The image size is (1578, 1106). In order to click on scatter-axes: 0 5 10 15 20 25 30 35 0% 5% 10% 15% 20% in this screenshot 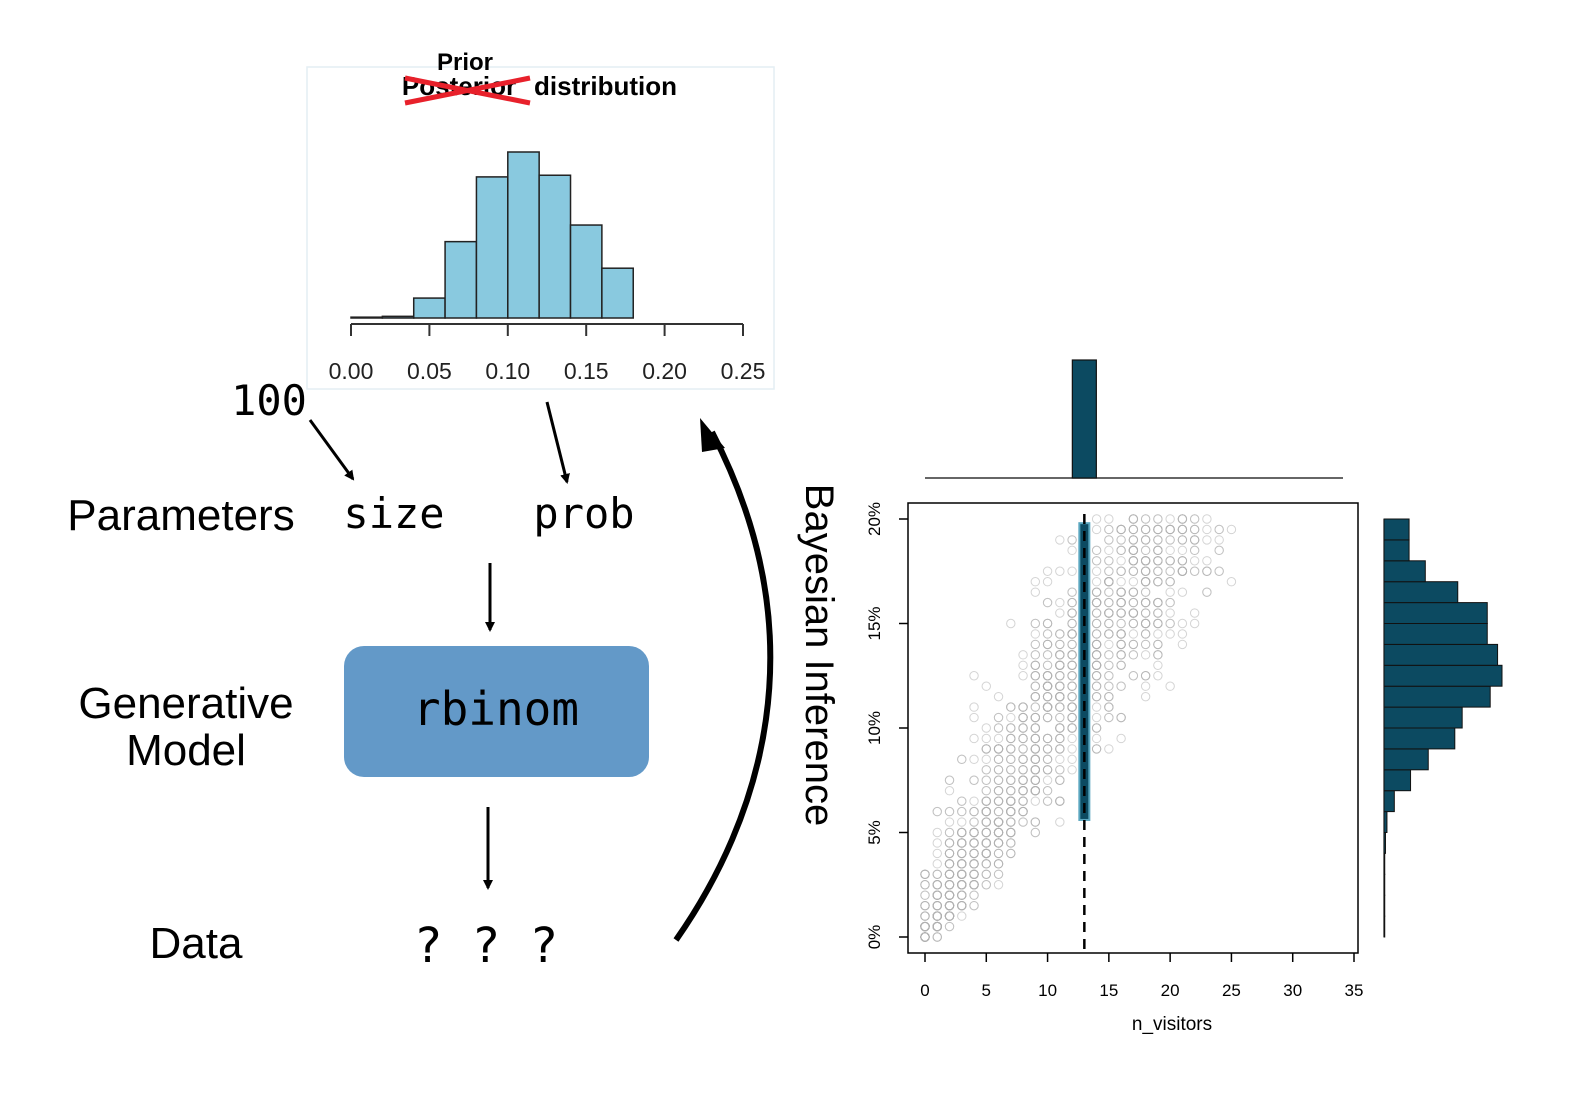, I will do `click(1114, 751)`.